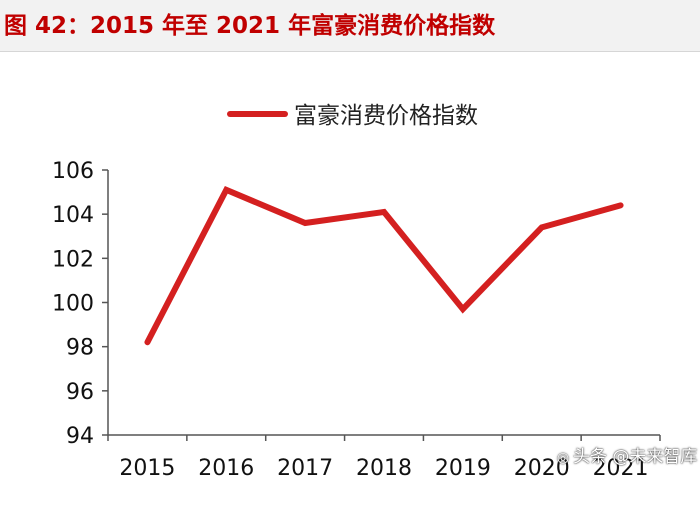 The image size is (700, 507). What do you see at coordinates (80, 392) in the screenshot?
I see `y-tick-label: 96` at bounding box center [80, 392].